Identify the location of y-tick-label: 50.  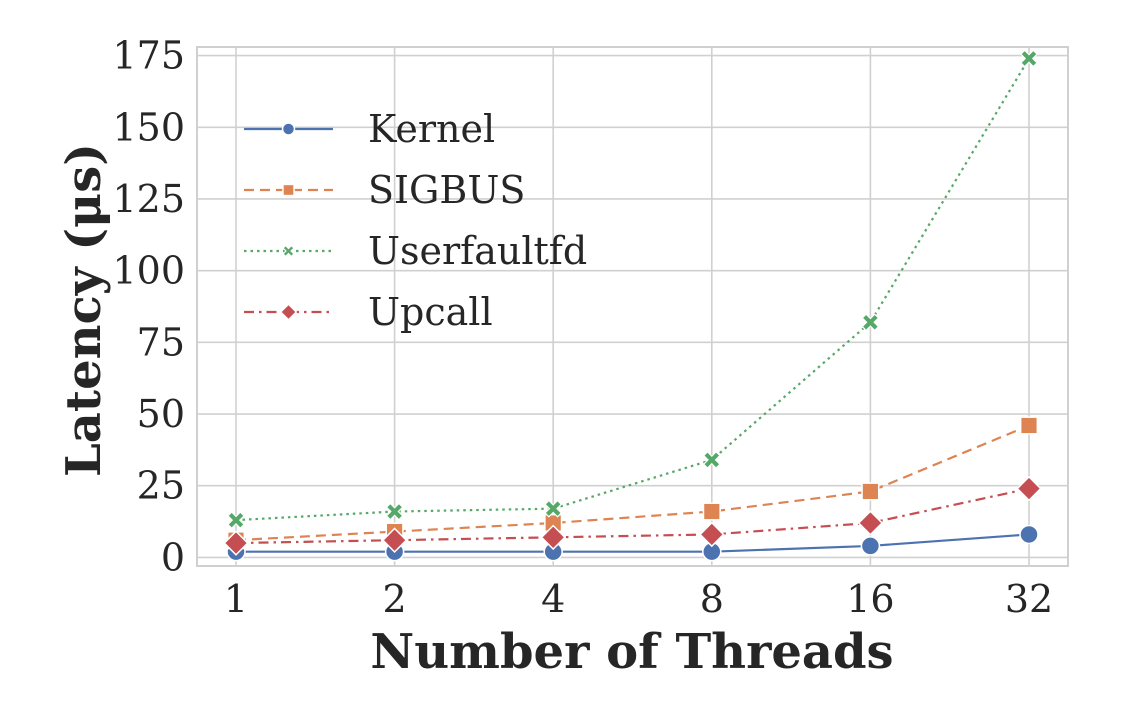
(161, 414).